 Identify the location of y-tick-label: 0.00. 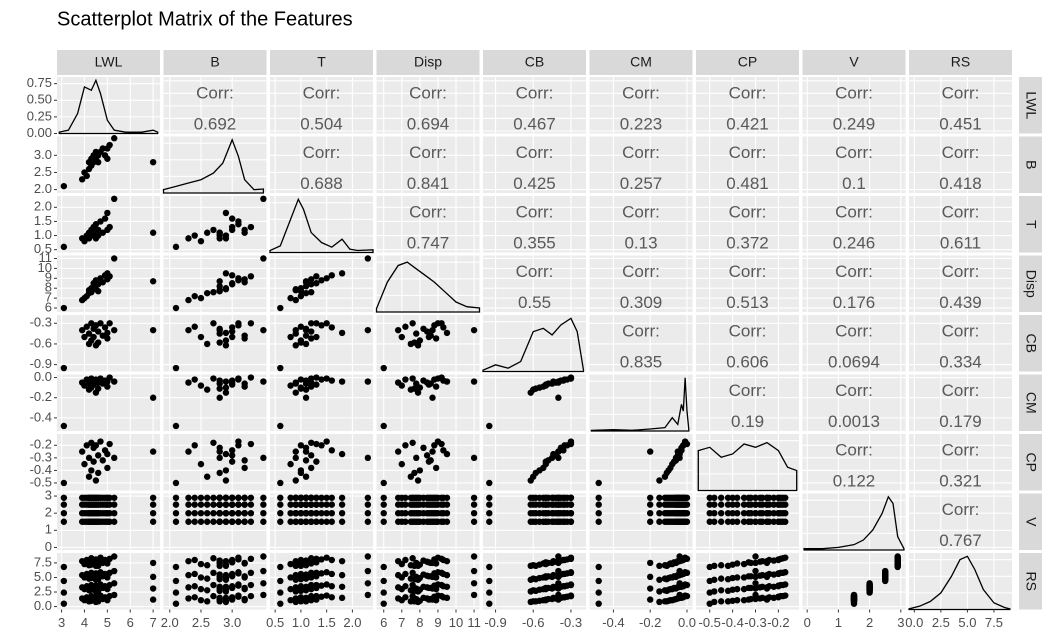
(39, 132).